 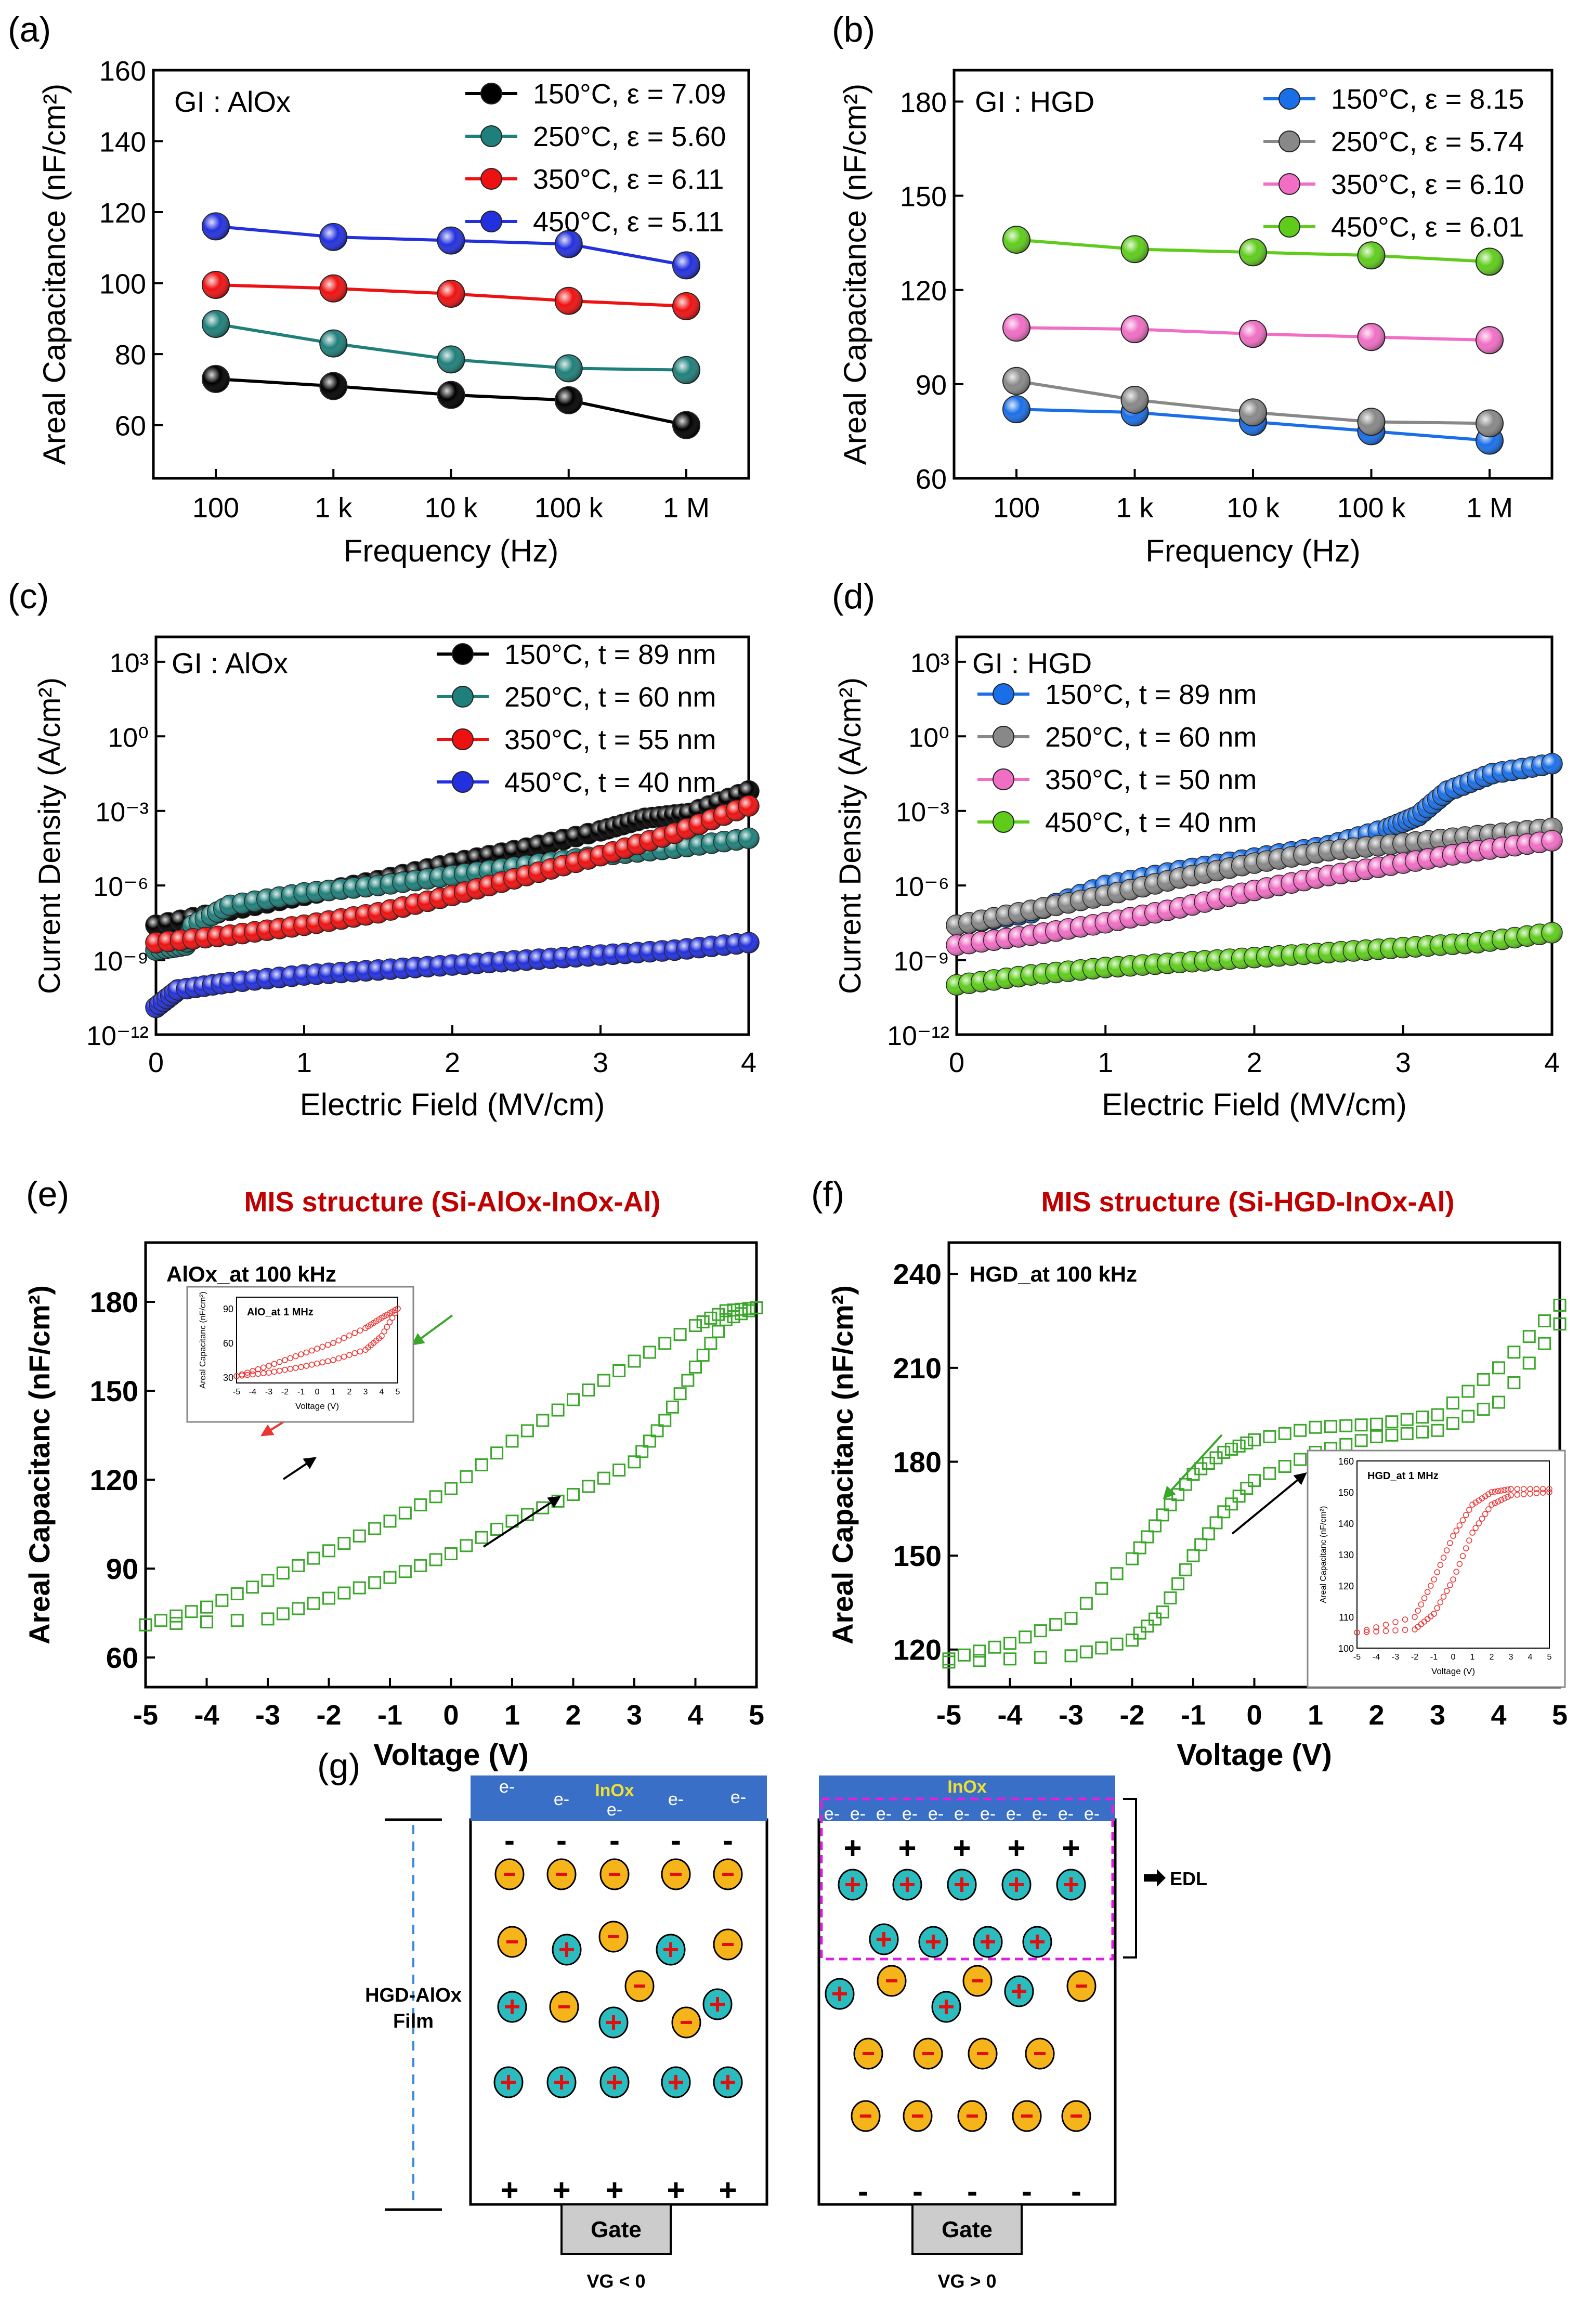 I want to click on x-axis-label: Frequency (Hz), so click(x=451, y=550).